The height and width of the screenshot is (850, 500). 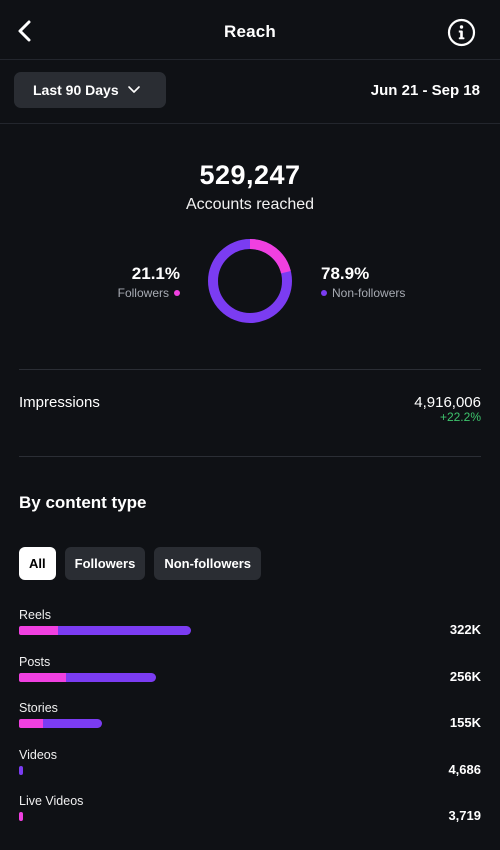 What do you see at coordinates (250, 175) in the screenshot?
I see `accounts-reached-value: 529,247` at bounding box center [250, 175].